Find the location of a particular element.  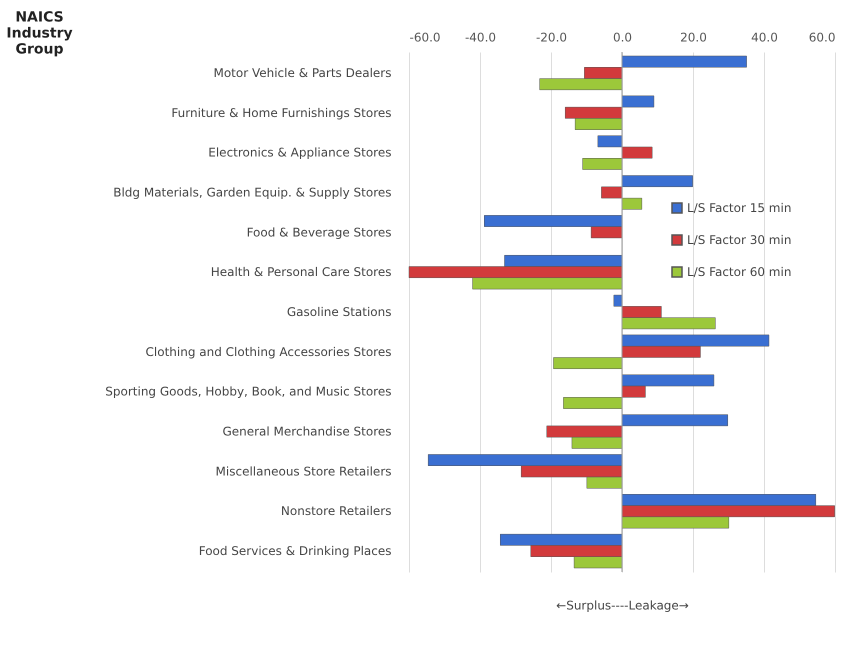

y-tick-label: Health & Personal Care Stores is located at coordinates (301, 272).